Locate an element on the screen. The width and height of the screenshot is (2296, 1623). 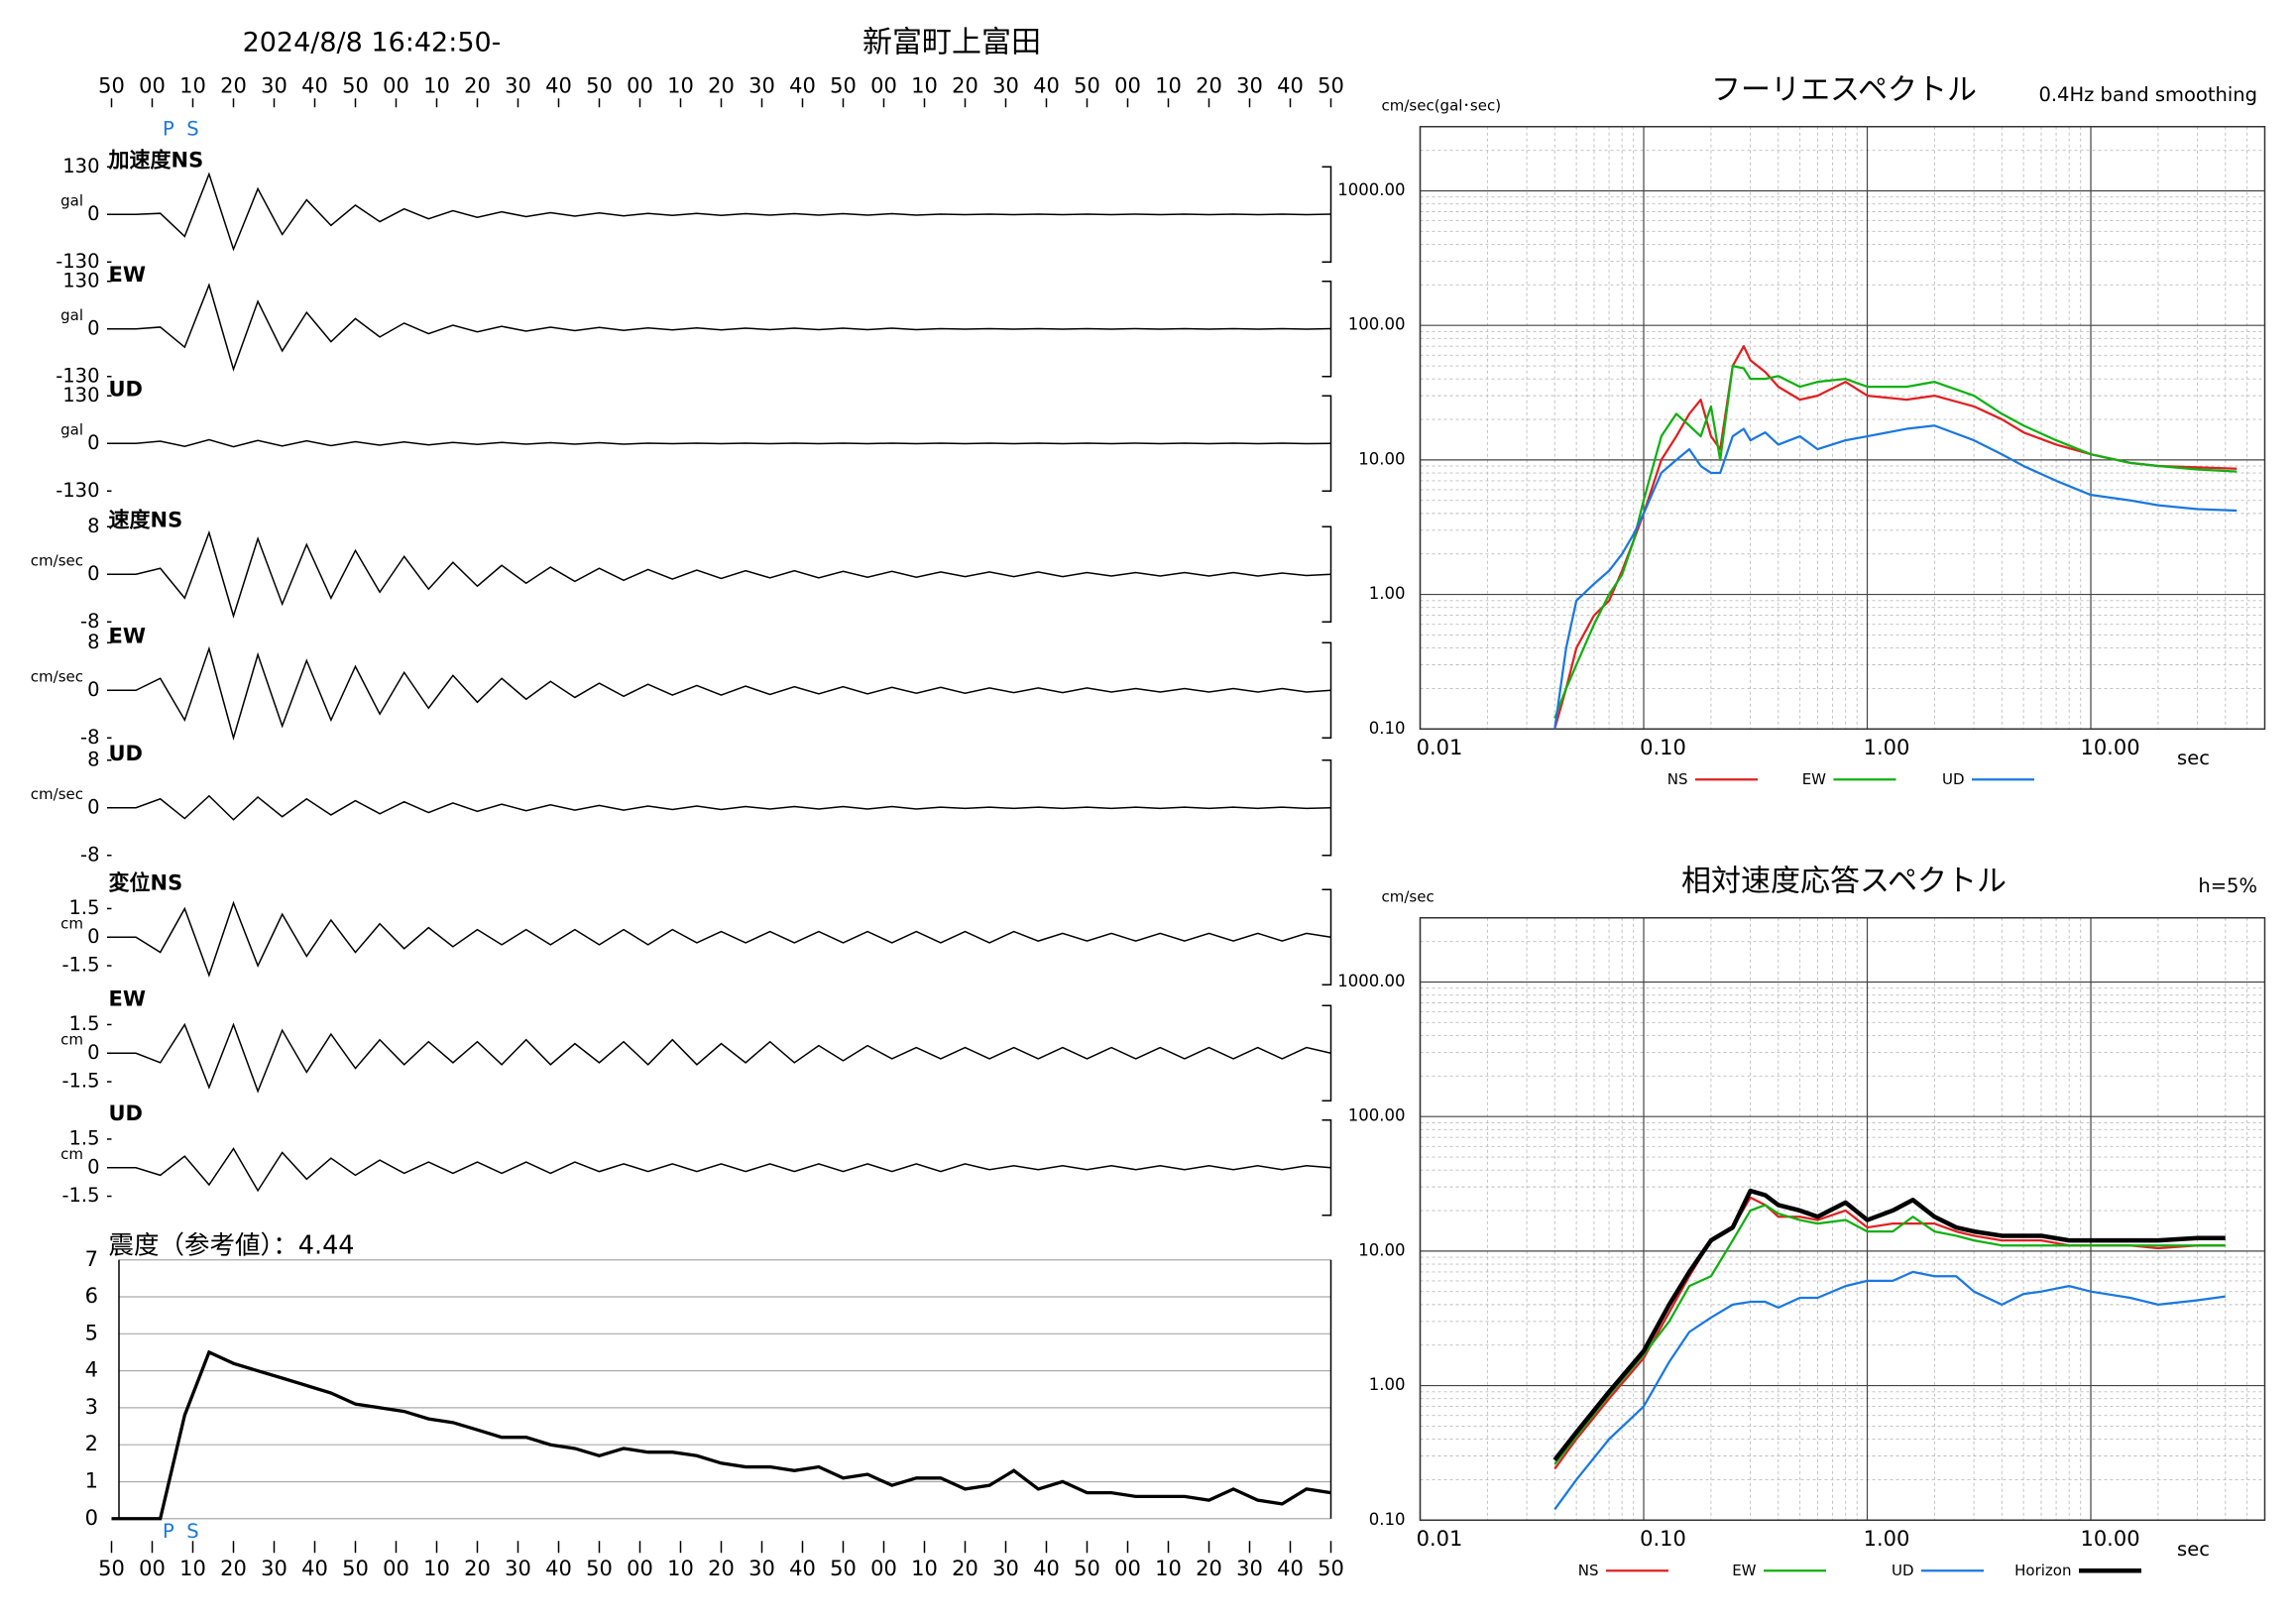
station-title: 新富町上富田 is located at coordinates (952, 42).